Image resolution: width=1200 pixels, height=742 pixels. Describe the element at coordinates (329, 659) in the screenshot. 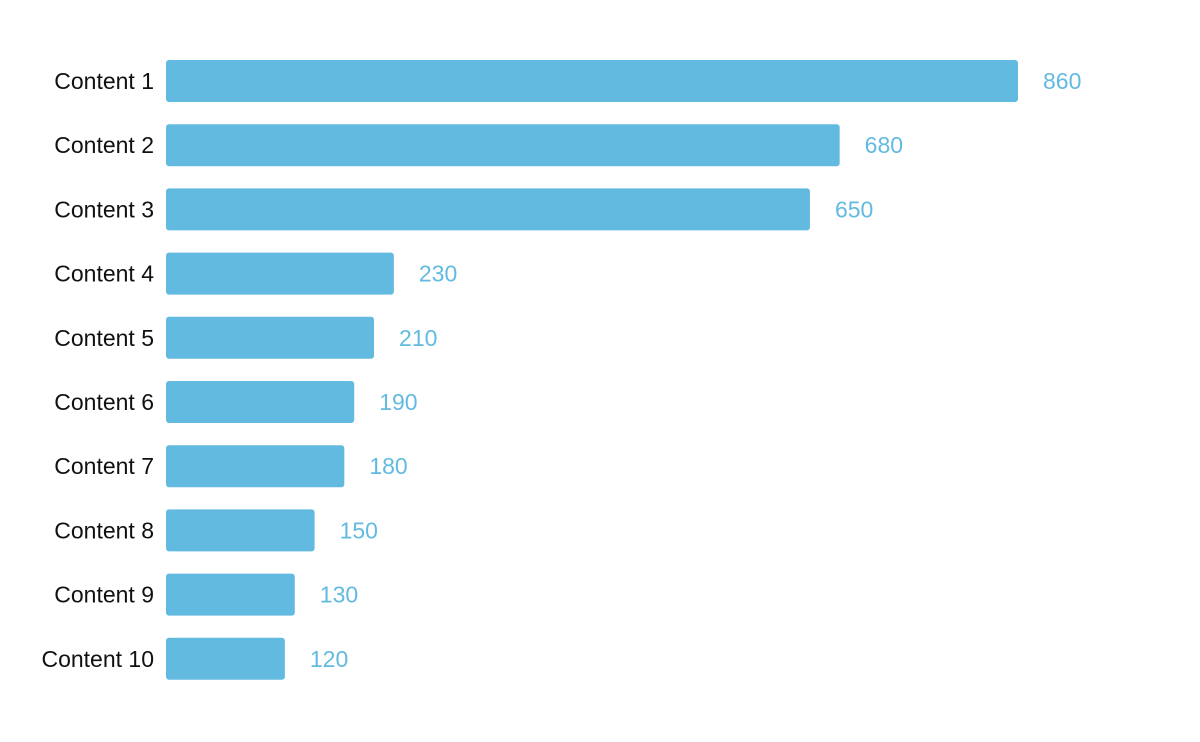

I see `value-label-10: 120` at that location.